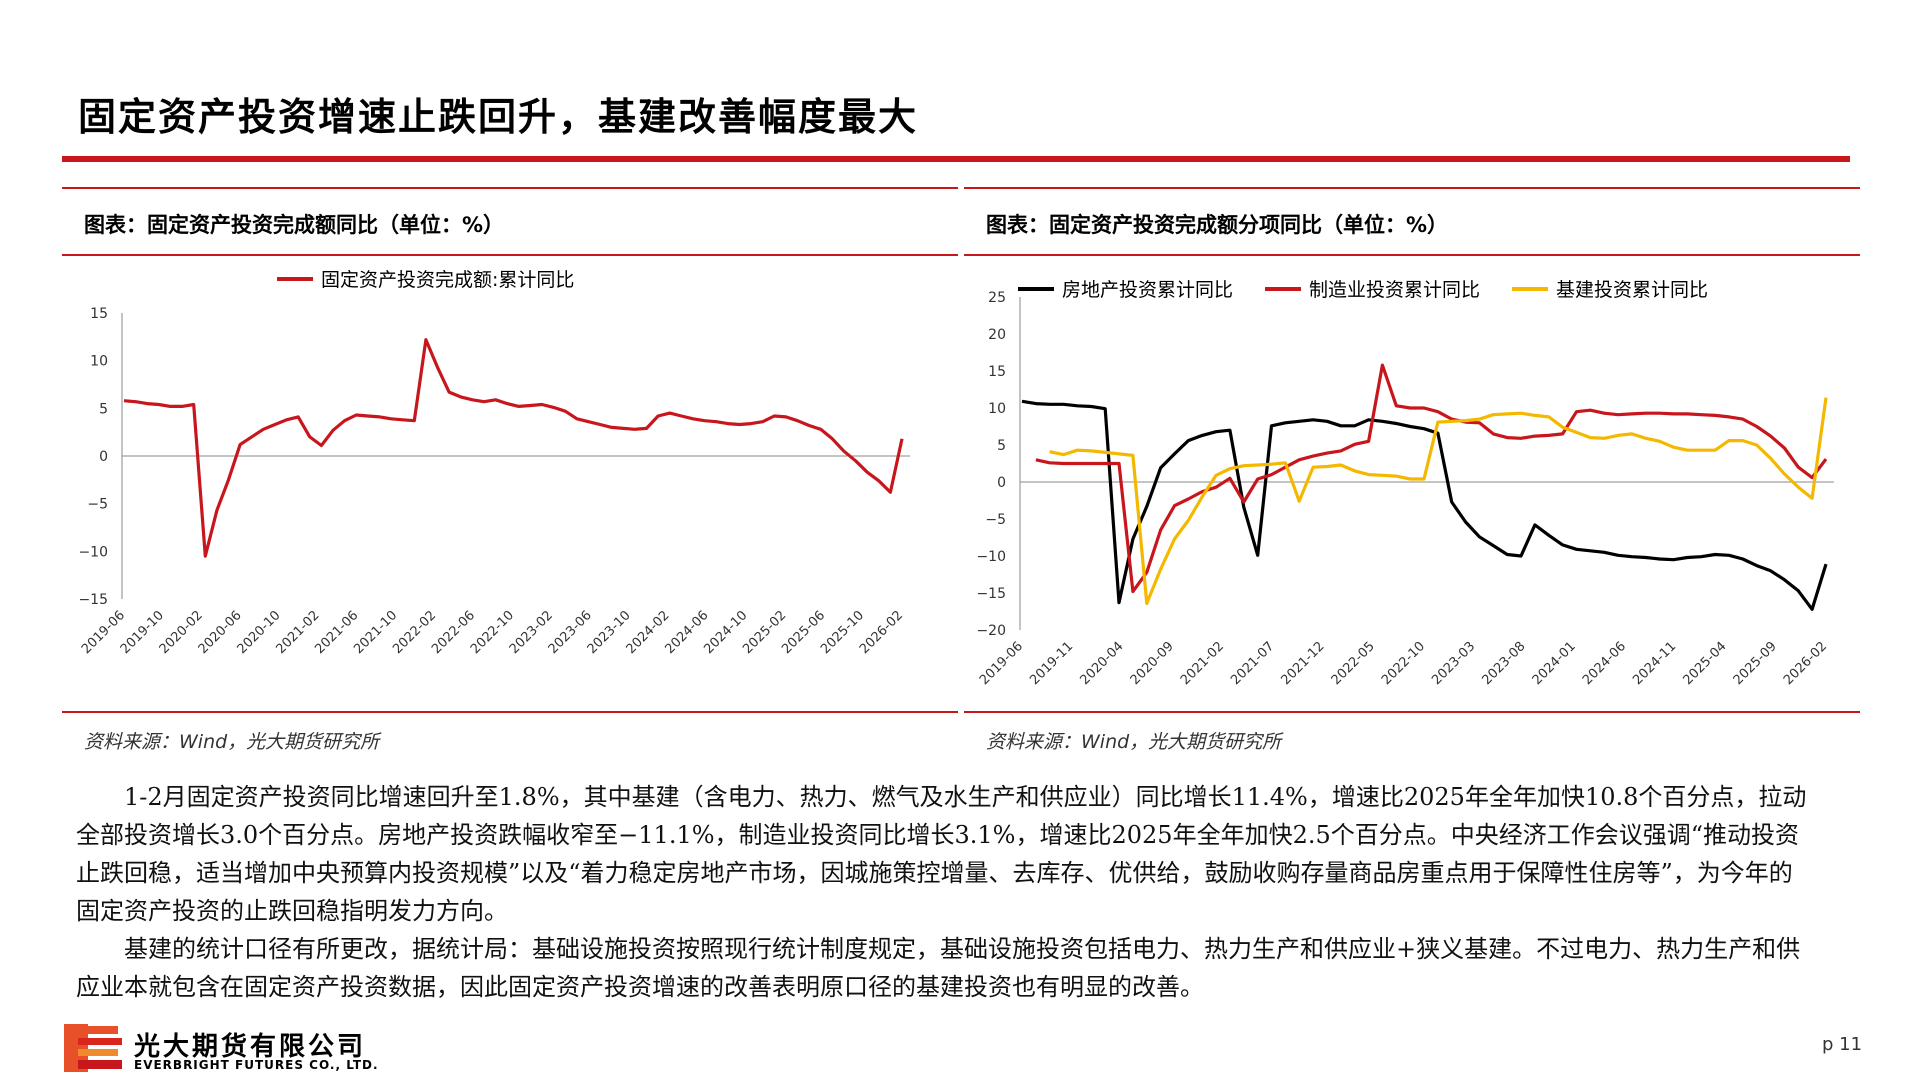 This screenshot has height=1080, width=1920. Describe the element at coordinates (1134, 742) in the screenshot. I see `right-chart-source: 资料来源：Wind，光大期货研究所` at that location.